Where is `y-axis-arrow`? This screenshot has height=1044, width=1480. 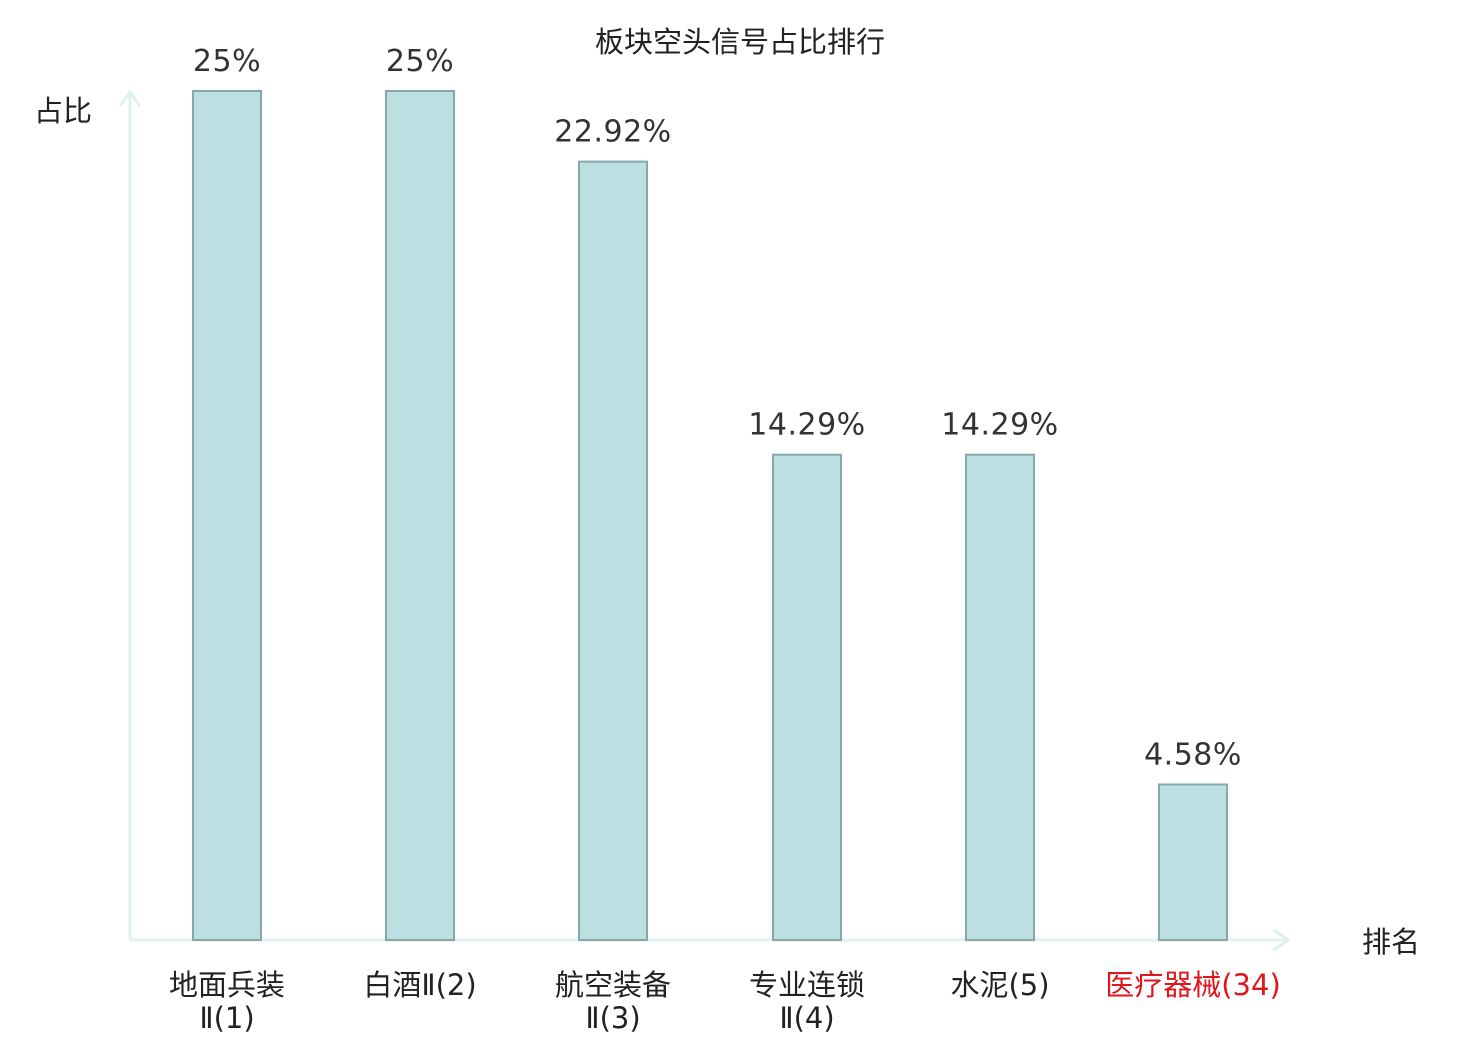
y-axis-arrow is located at coordinates (130, 98).